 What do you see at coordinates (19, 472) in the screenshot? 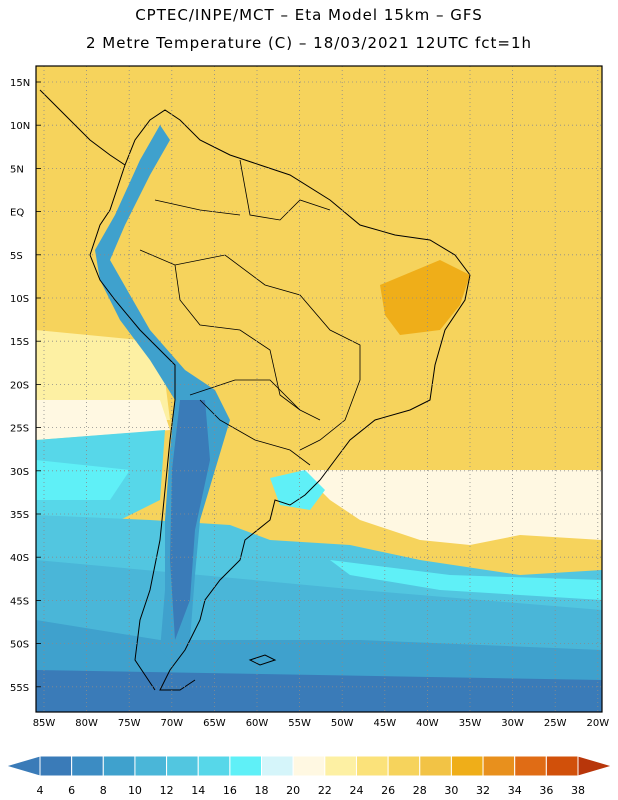
I see `lat-label: 30S` at bounding box center [19, 472].